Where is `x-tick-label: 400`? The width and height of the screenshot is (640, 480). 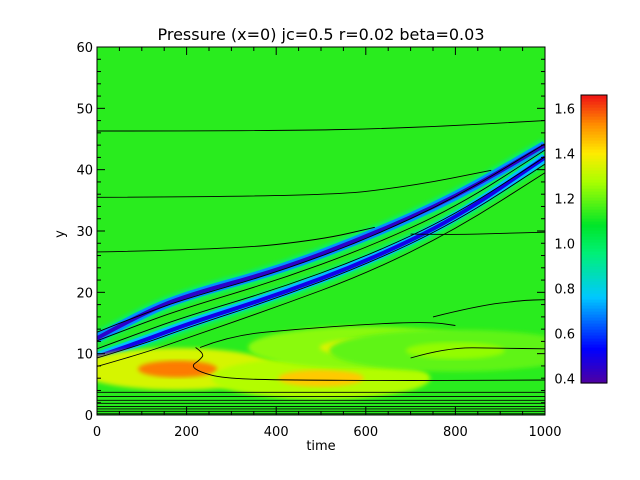 x-tick-label: 400 is located at coordinates (276, 432).